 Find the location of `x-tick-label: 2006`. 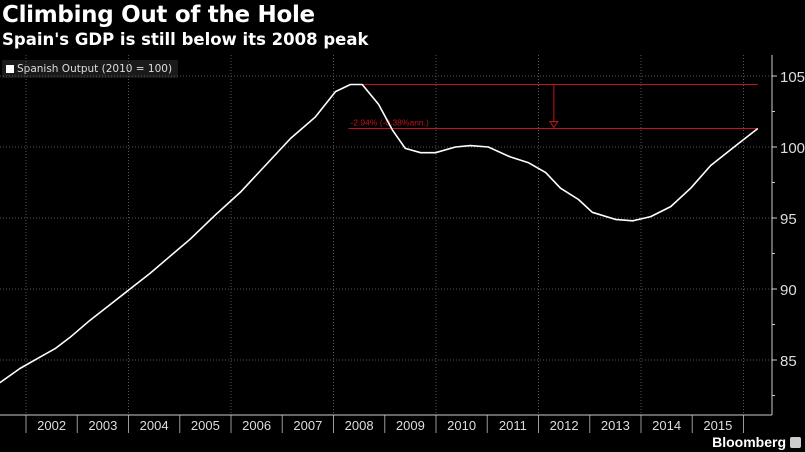

x-tick-label: 2006 is located at coordinates (256, 425).